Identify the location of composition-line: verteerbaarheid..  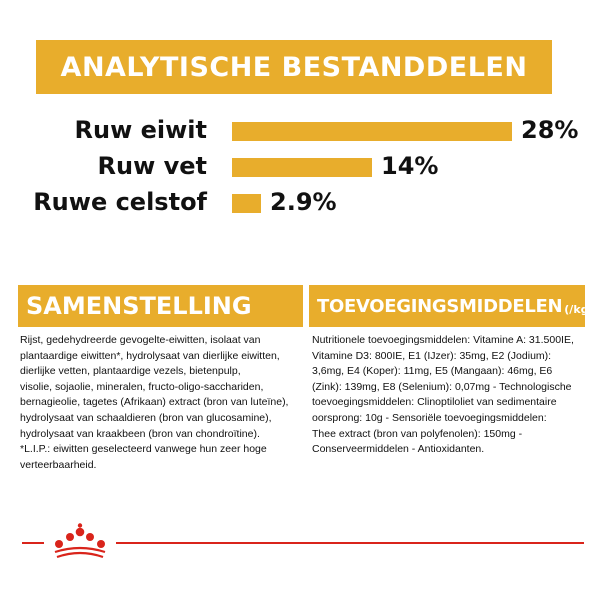
(58, 464).